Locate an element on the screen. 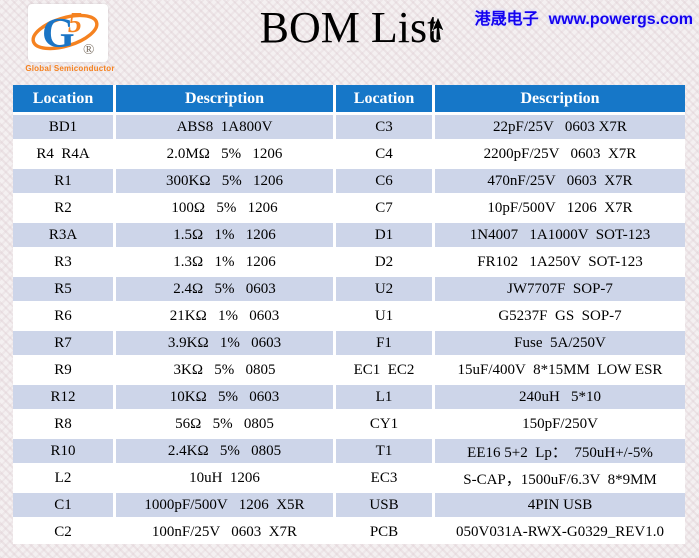  company-logo: G 5 ® Global Semiconductor is located at coordinates (70, 38).